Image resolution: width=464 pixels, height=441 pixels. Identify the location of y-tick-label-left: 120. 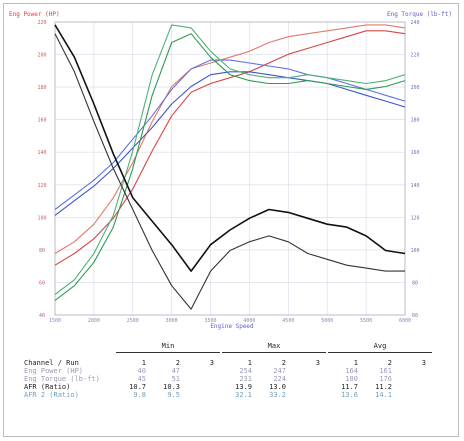
(41, 186).